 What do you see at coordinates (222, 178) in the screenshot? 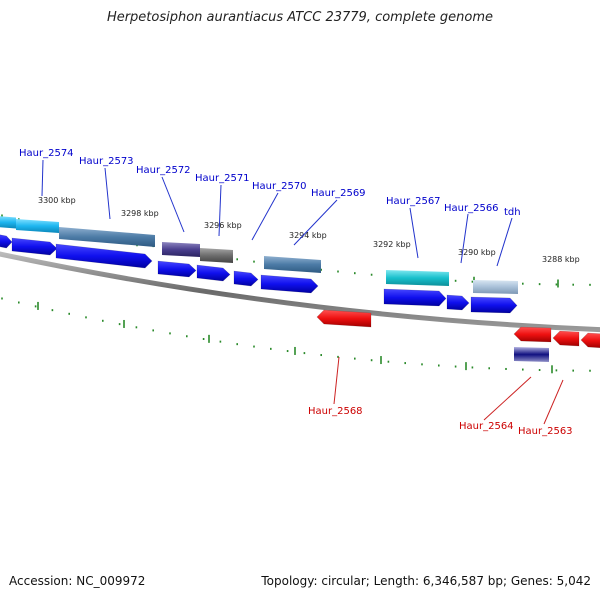
I see `gene-label-haur-2571: Haur_2571` at bounding box center [222, 178].